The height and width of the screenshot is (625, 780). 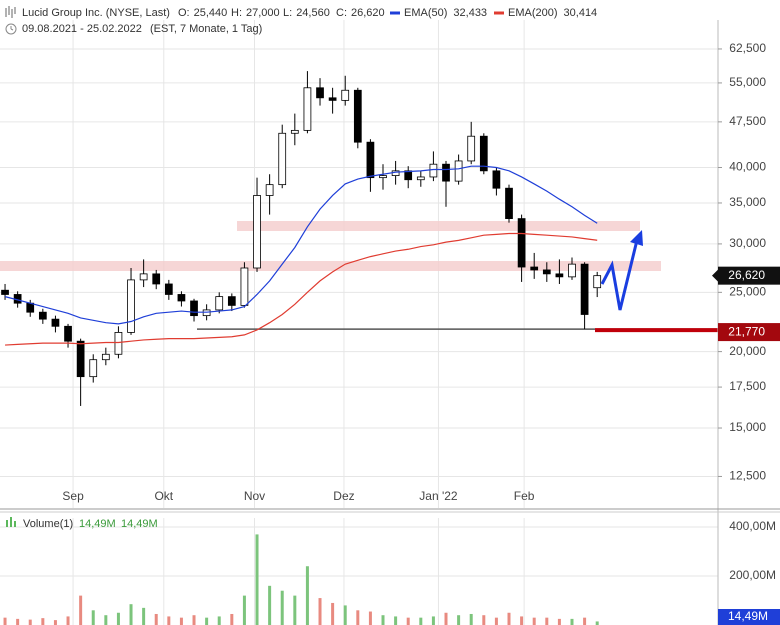 I want to click on volume-icon, so click(x=11, y=522).